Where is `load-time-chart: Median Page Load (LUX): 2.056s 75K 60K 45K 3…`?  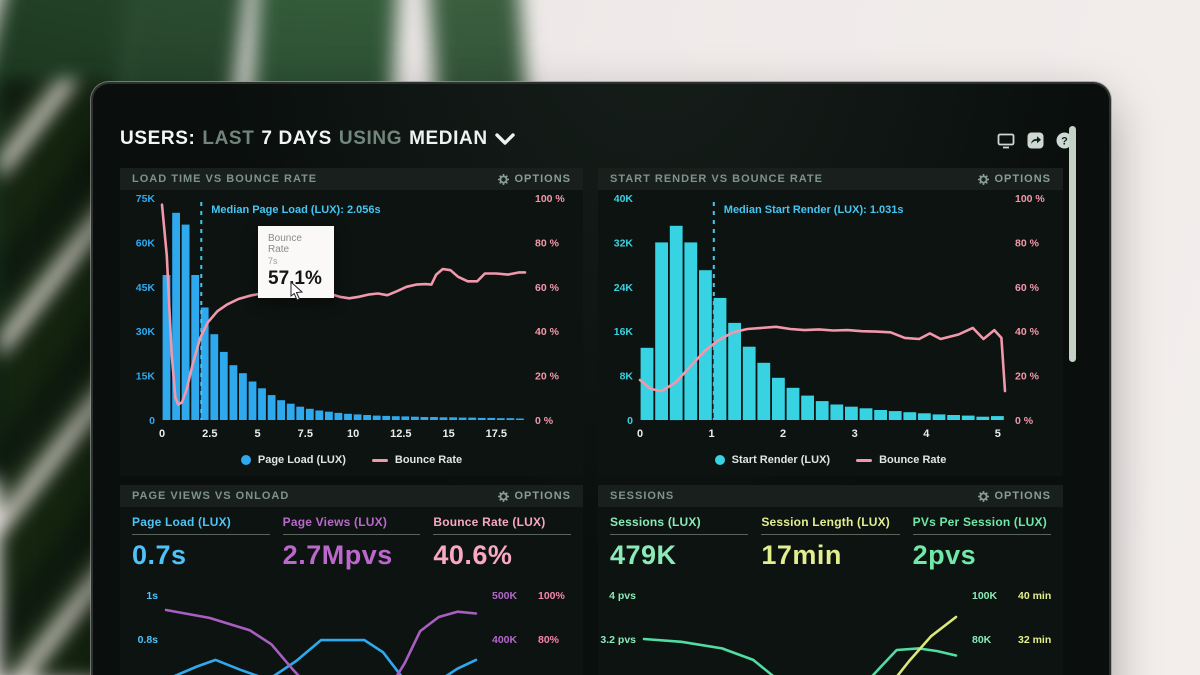 load-time-chart: Median Page Load (LUX): 2.056s 75K 60K 45K 3… is located at coordinates (351, 316).